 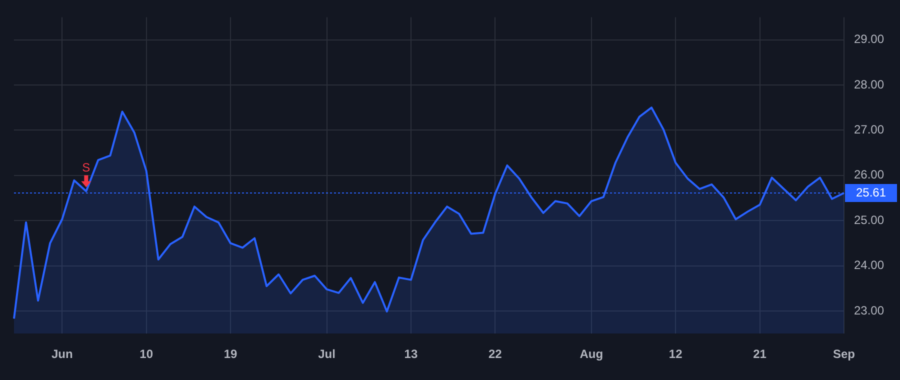 I want to click on y-tick-label: 25.00, so click(x=869, y=219).